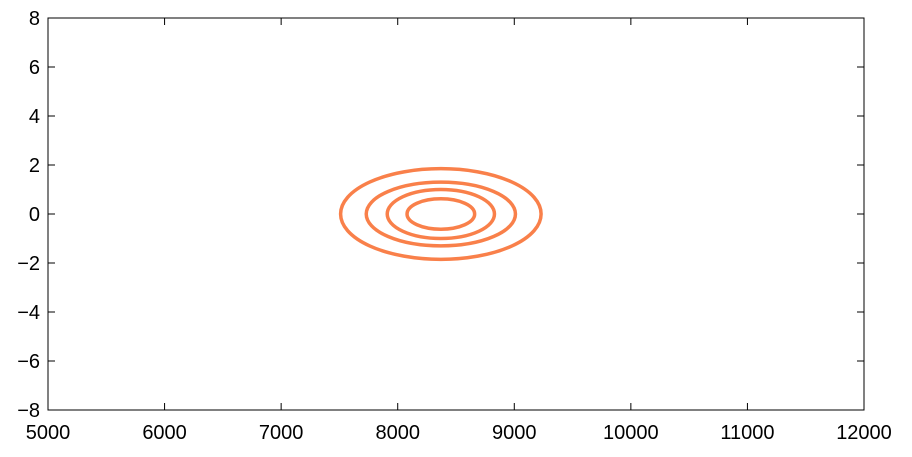 This screenshot has width=912, height=457. What do you see at coordinates (864, 433) in the screenshot?
I see `x-tick-label: 12000` at bounding box center [864, 433].